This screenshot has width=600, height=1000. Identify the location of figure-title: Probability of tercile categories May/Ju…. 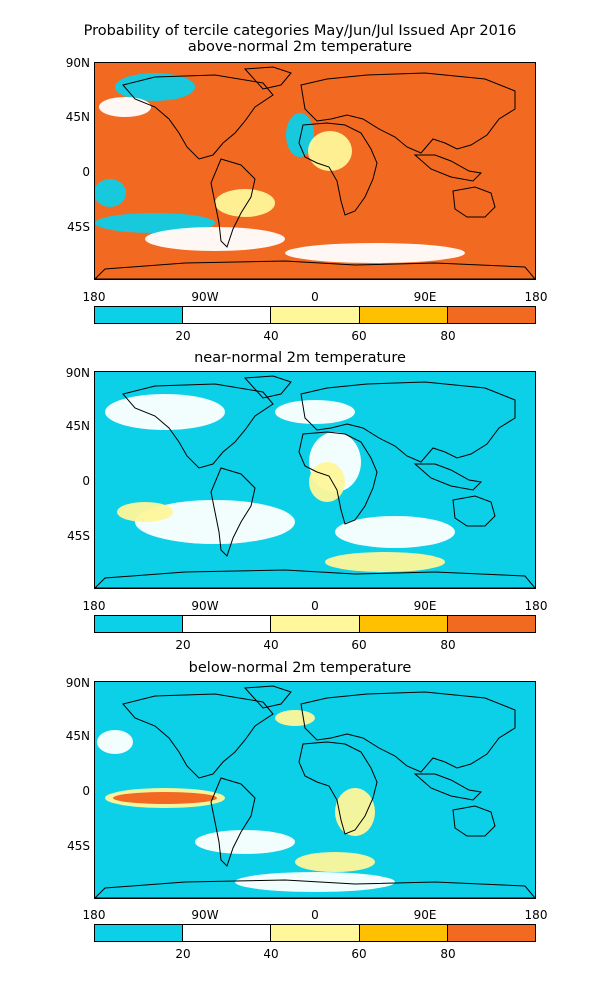
(300, 31).